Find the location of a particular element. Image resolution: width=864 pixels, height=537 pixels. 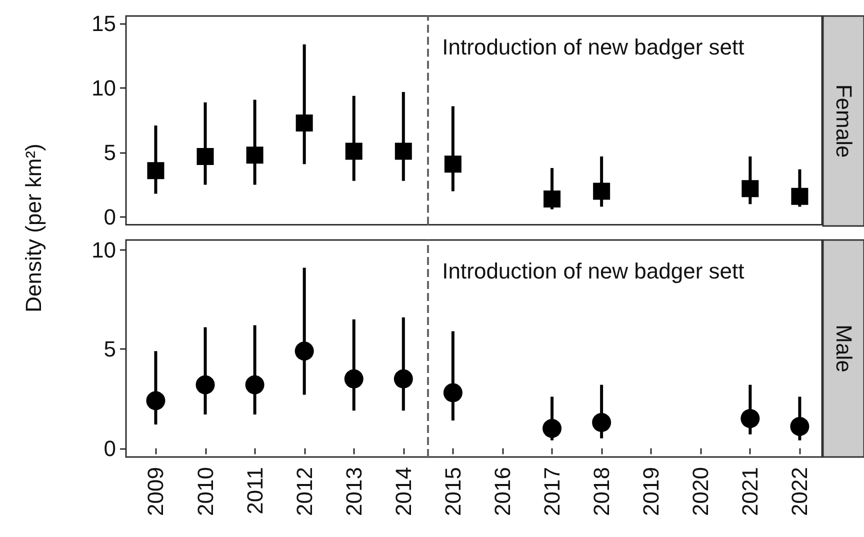

x-tick-label: 2019 is located at coordinates (651, 491).